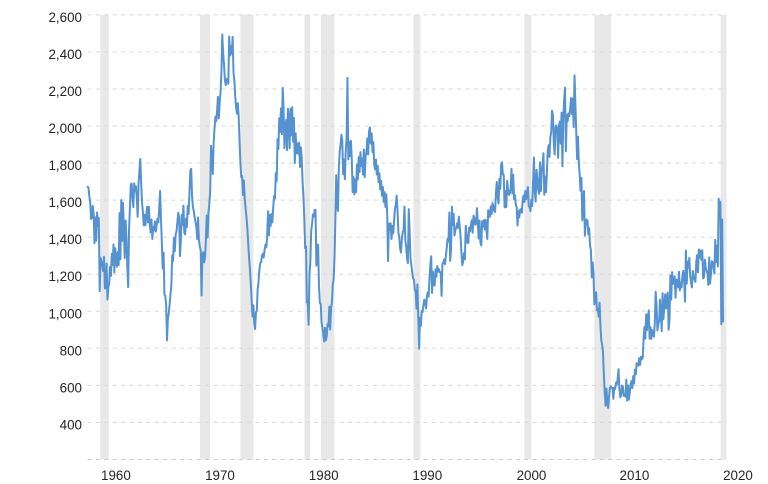  Describe the element at coordinates (65, 54) in the screenshot. I see `svg-text: 2,400` at that location.